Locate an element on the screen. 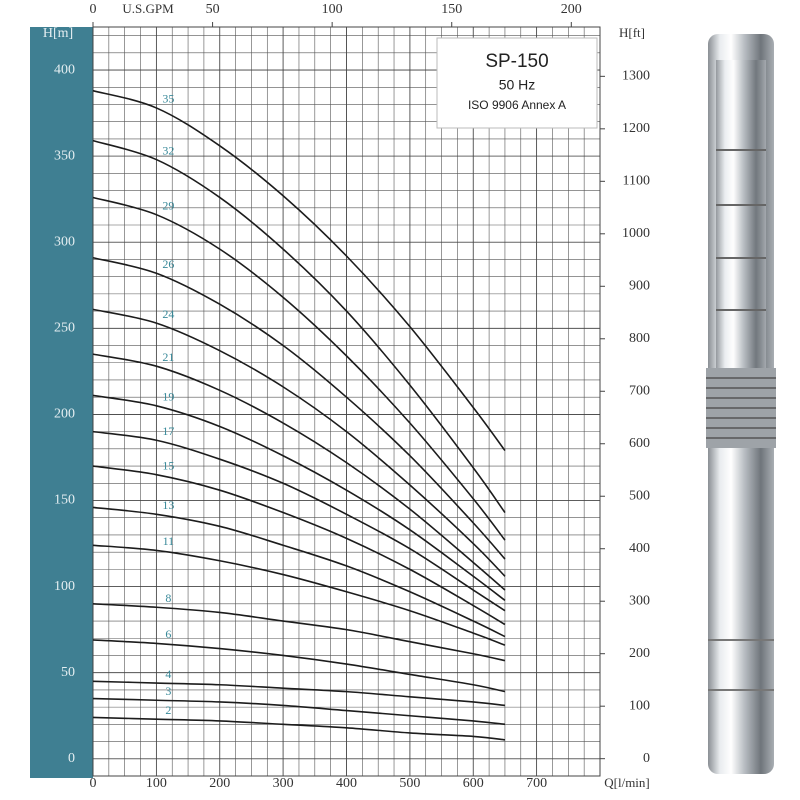  y2-tick-label: 800 is located at coordinates (639, 338).